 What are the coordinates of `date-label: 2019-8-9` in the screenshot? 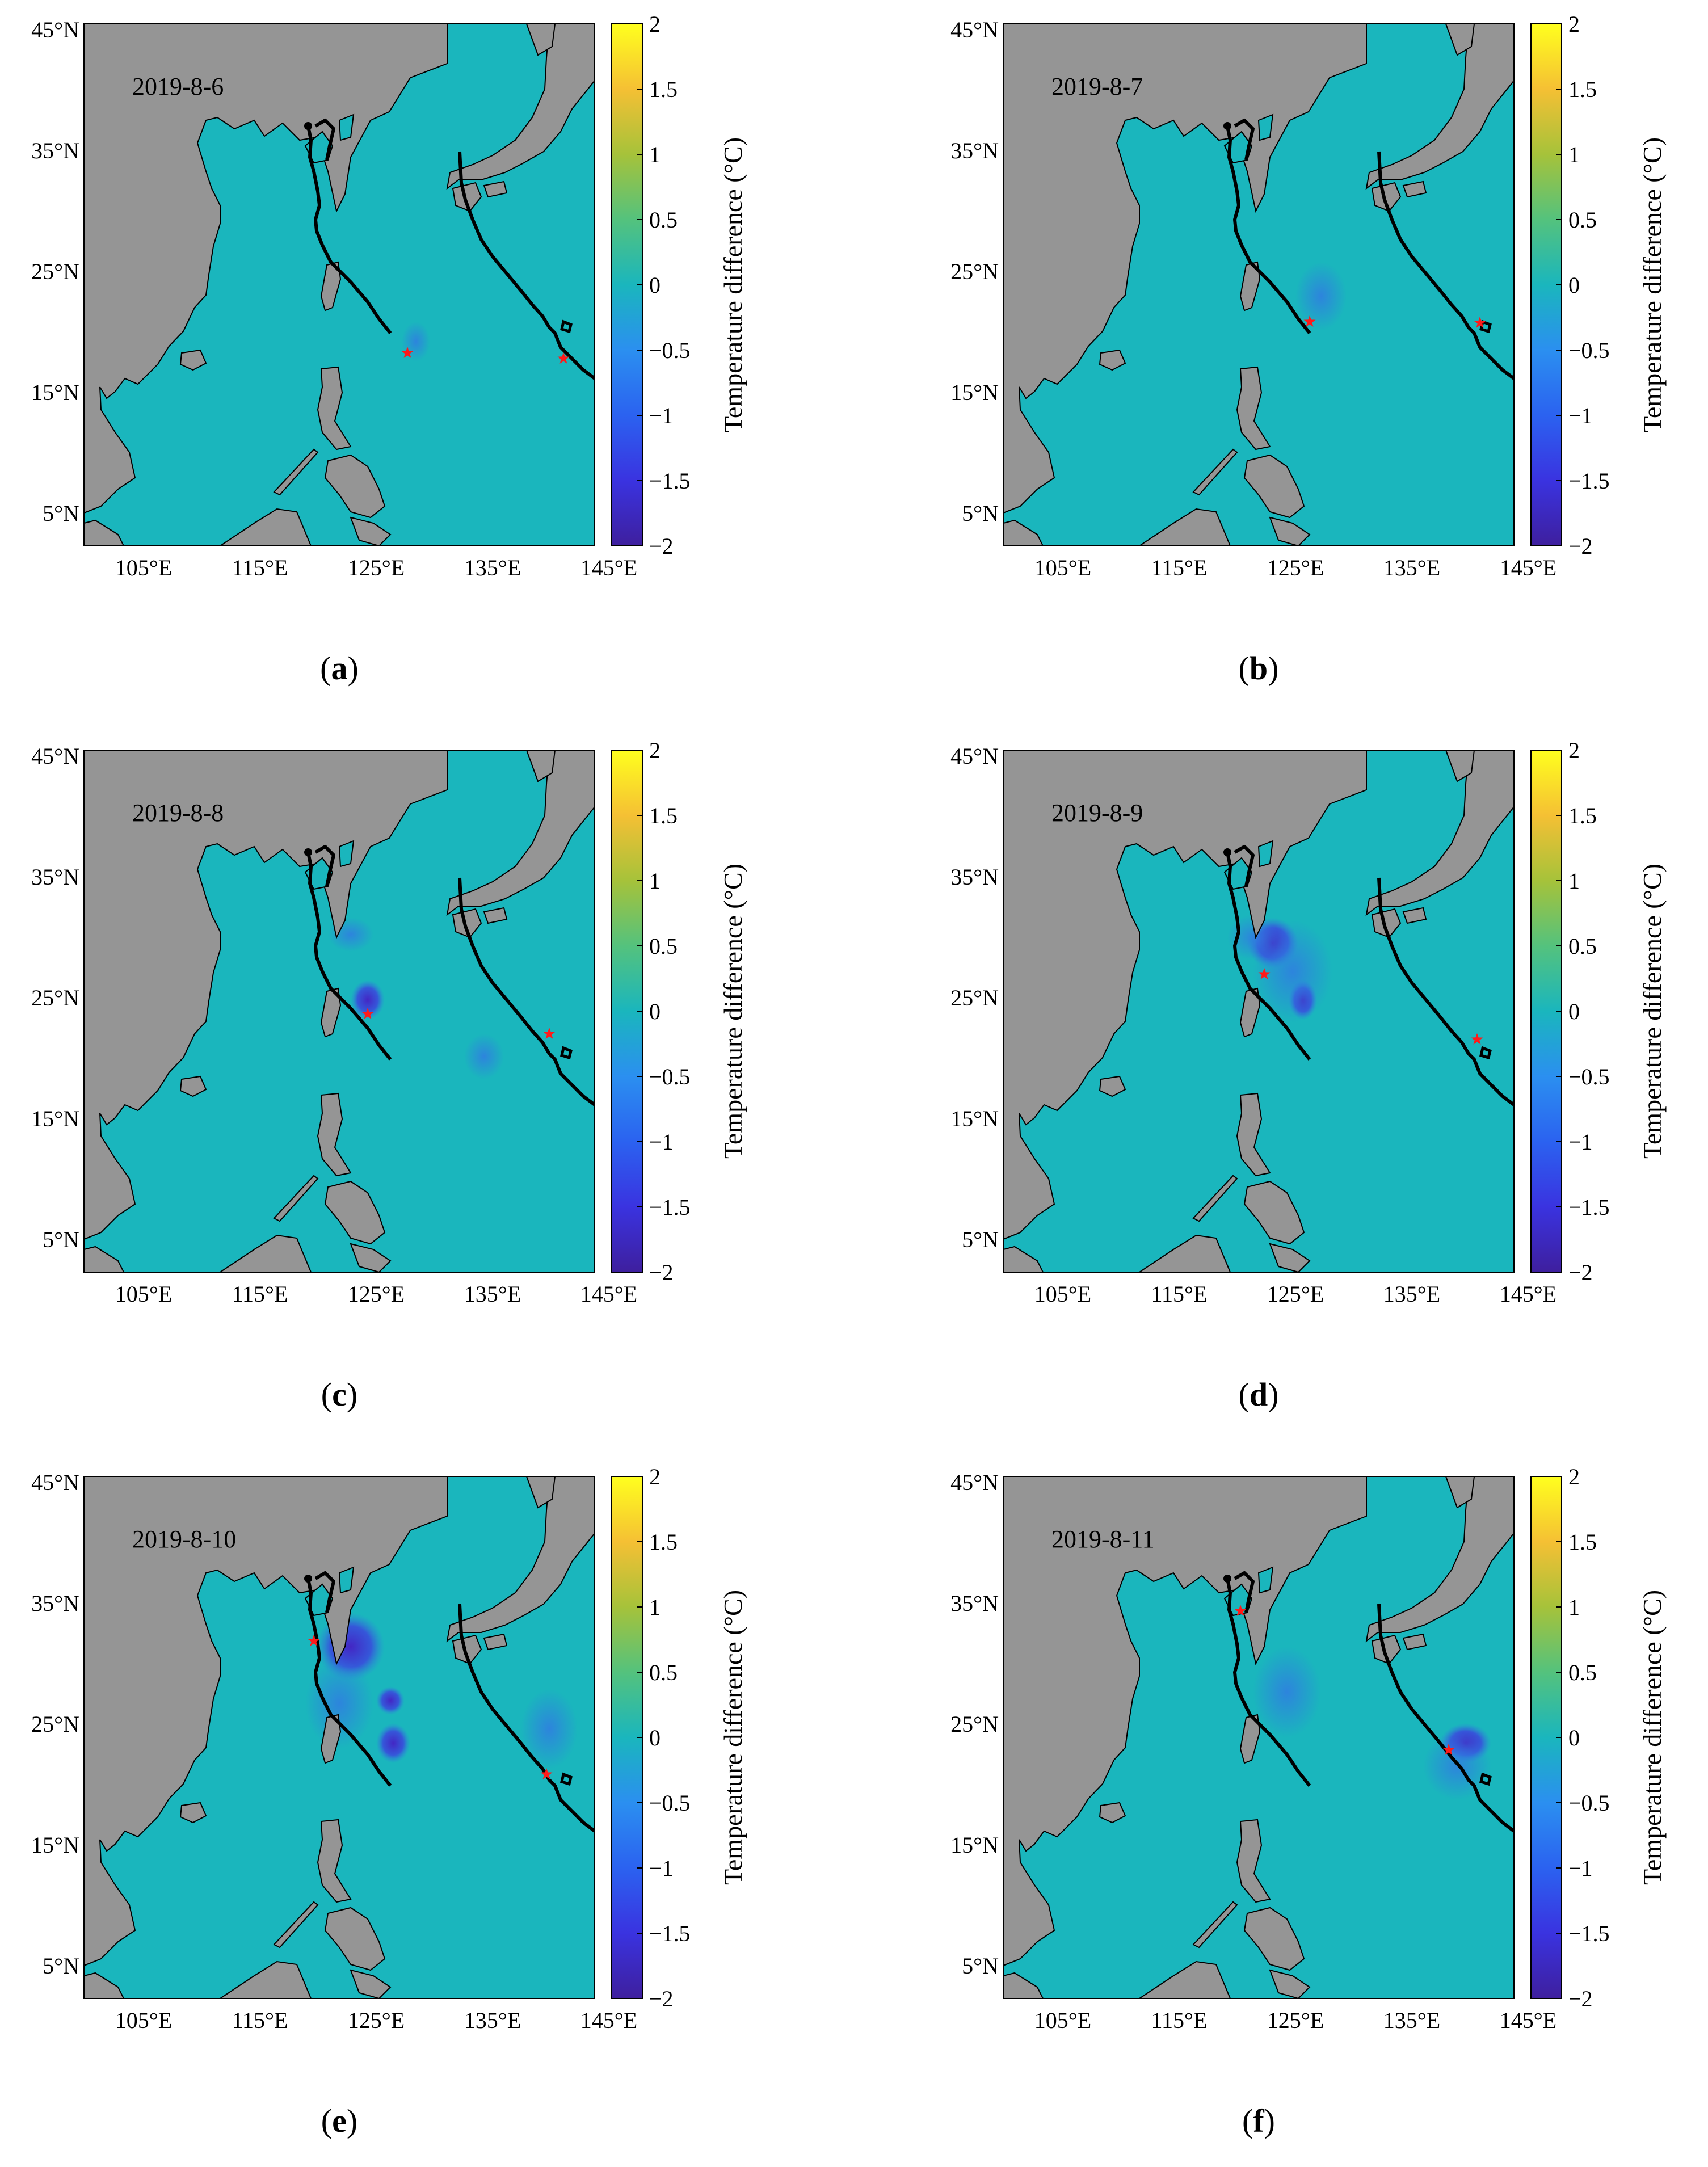 It's located at (1097, 813).